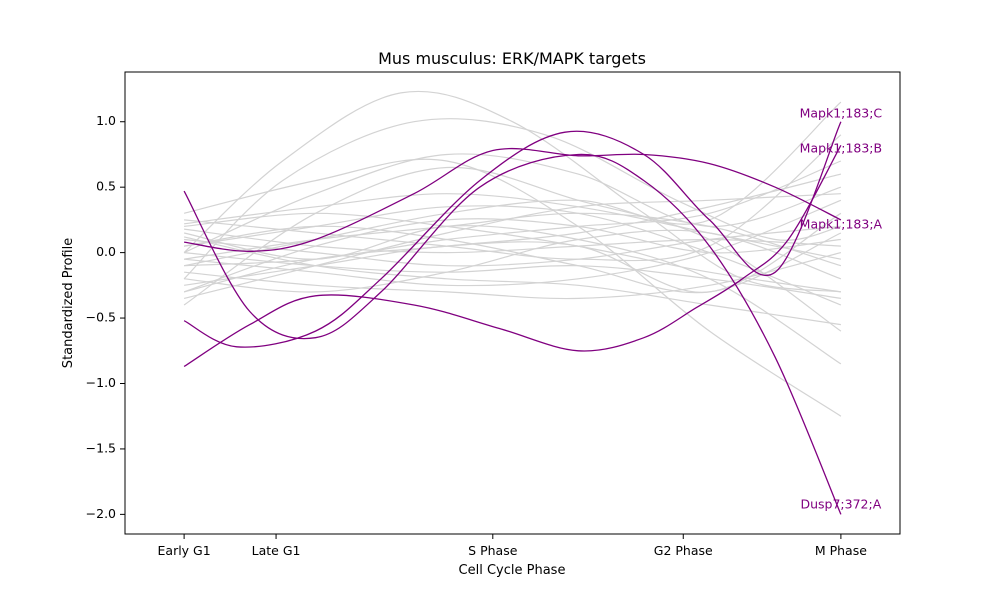 The image size is (1000, 600). Describe the element at coordinates (841, 550) in the screenshot. I see `x-tick-label: M Phase` at that location.